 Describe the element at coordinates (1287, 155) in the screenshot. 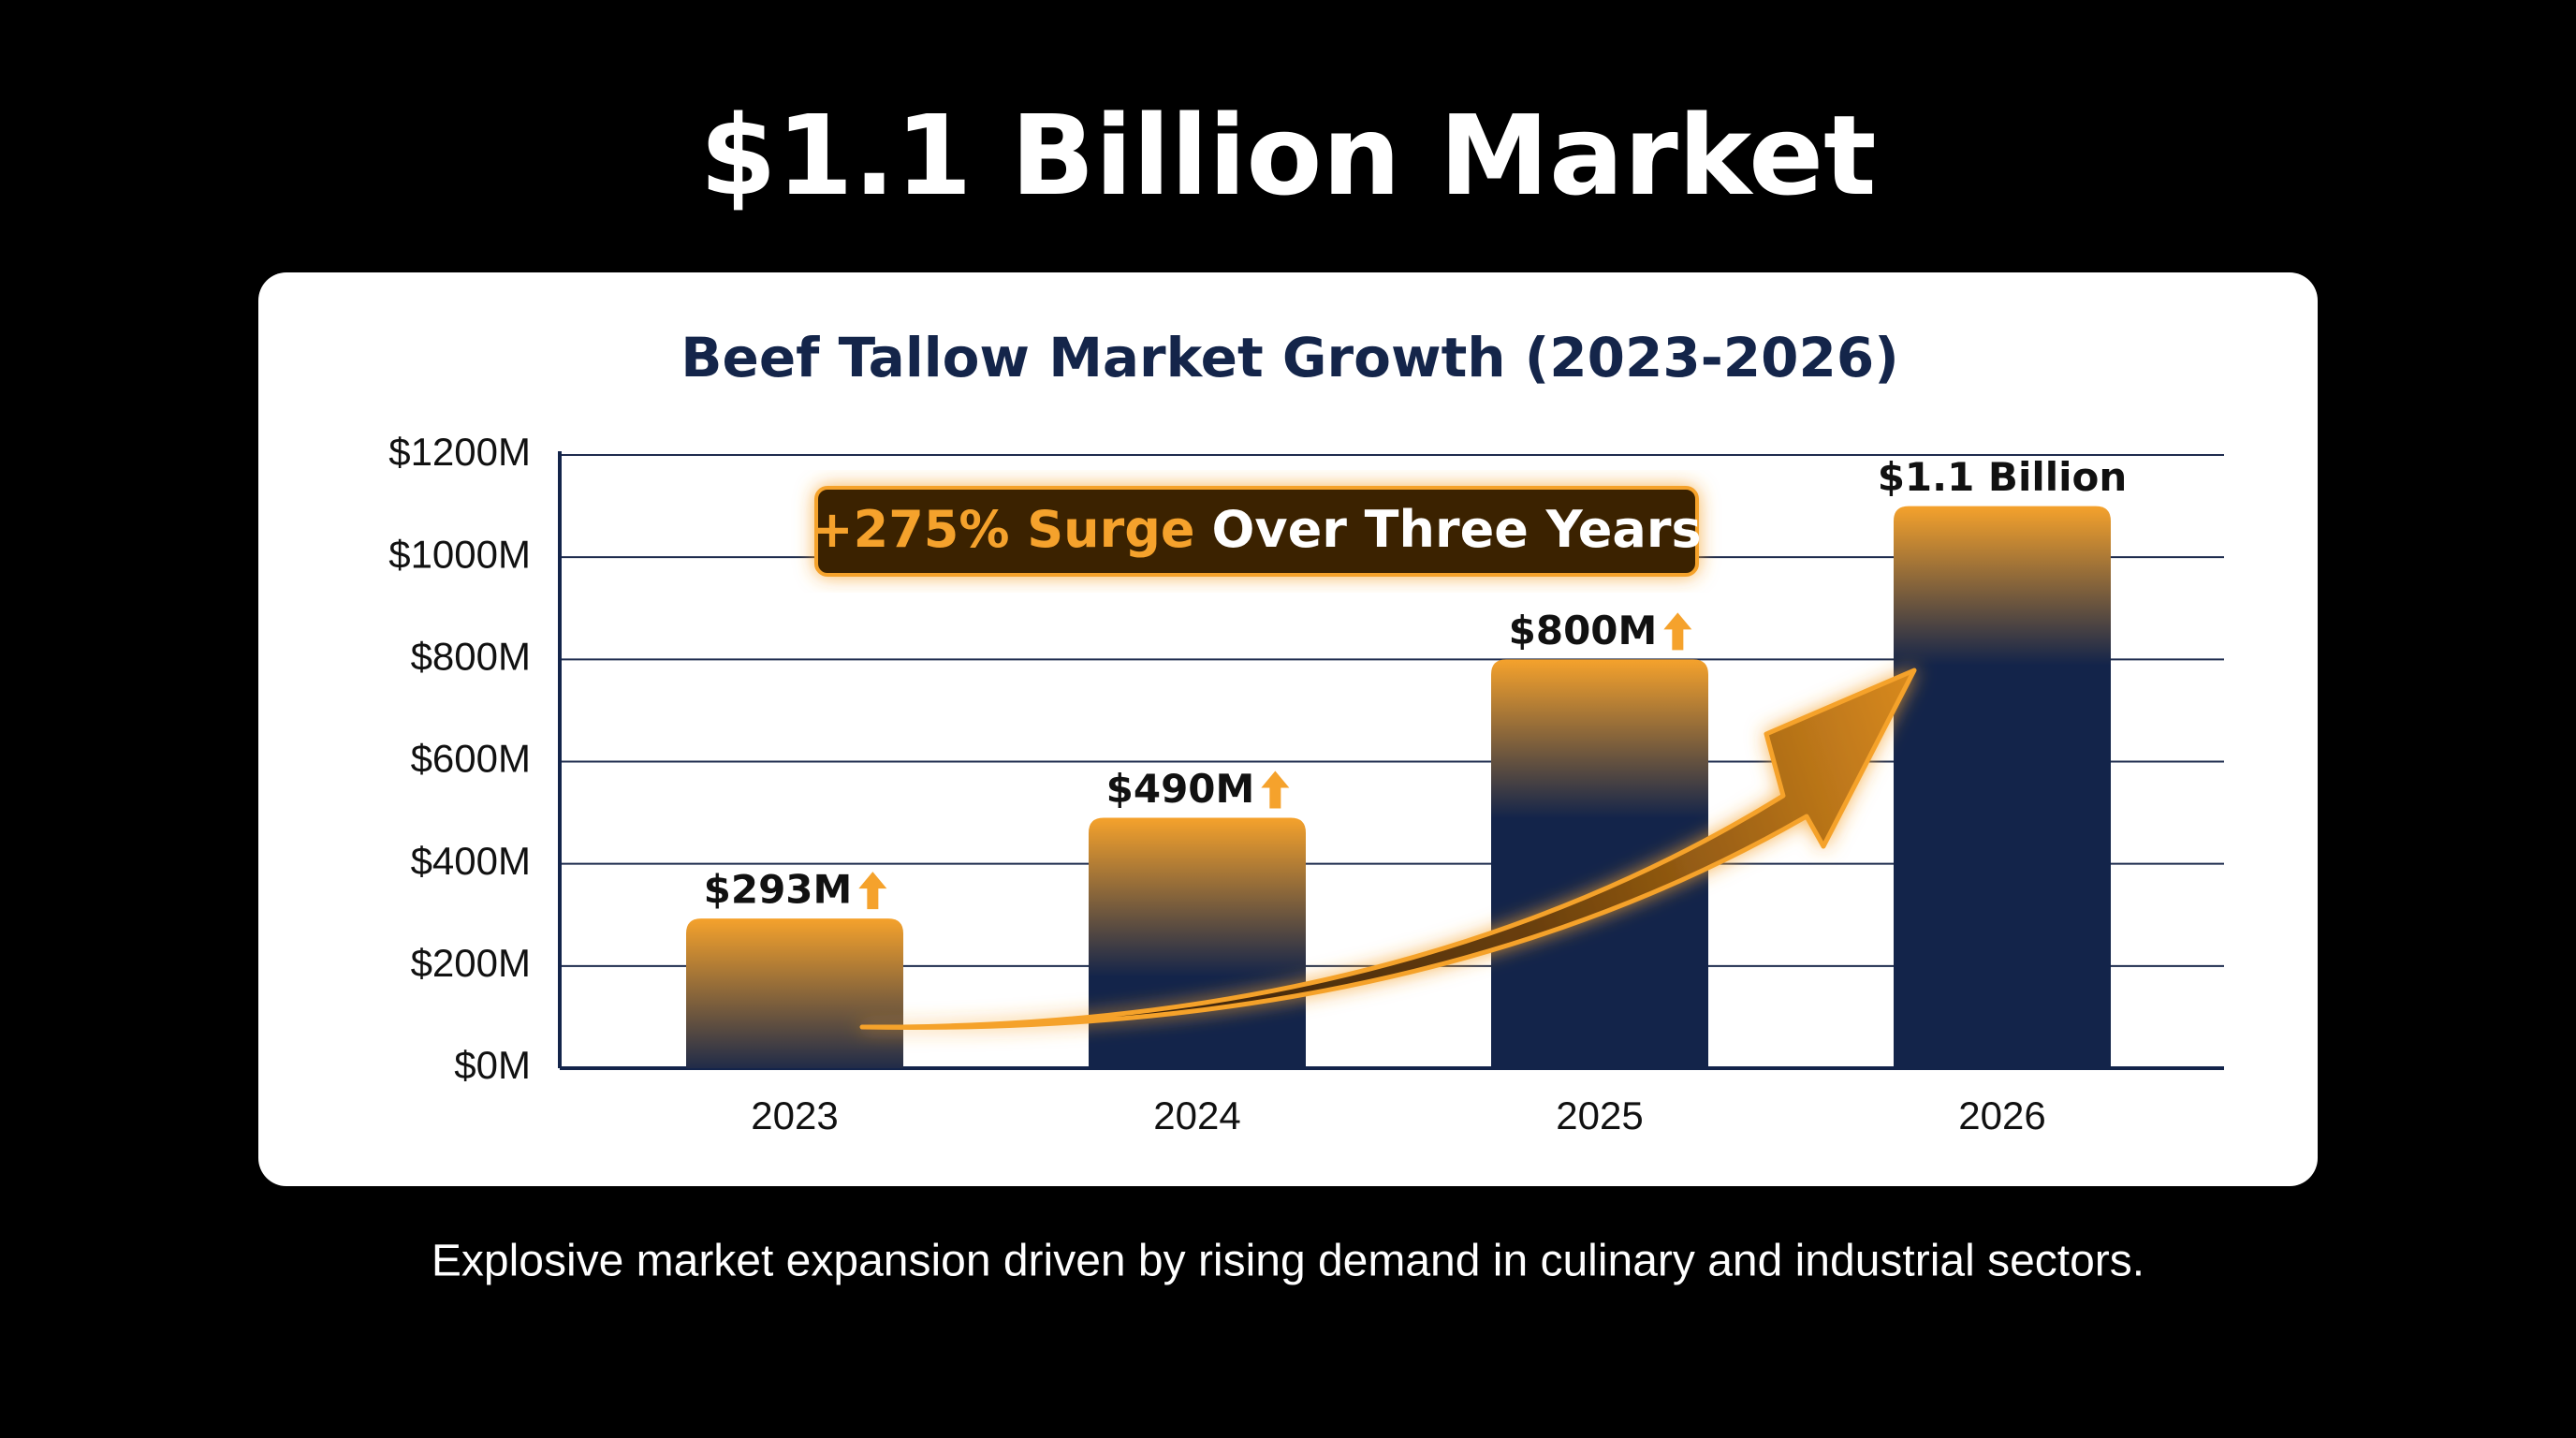

I see `page-title: $1.1 Billion Market` at that location.